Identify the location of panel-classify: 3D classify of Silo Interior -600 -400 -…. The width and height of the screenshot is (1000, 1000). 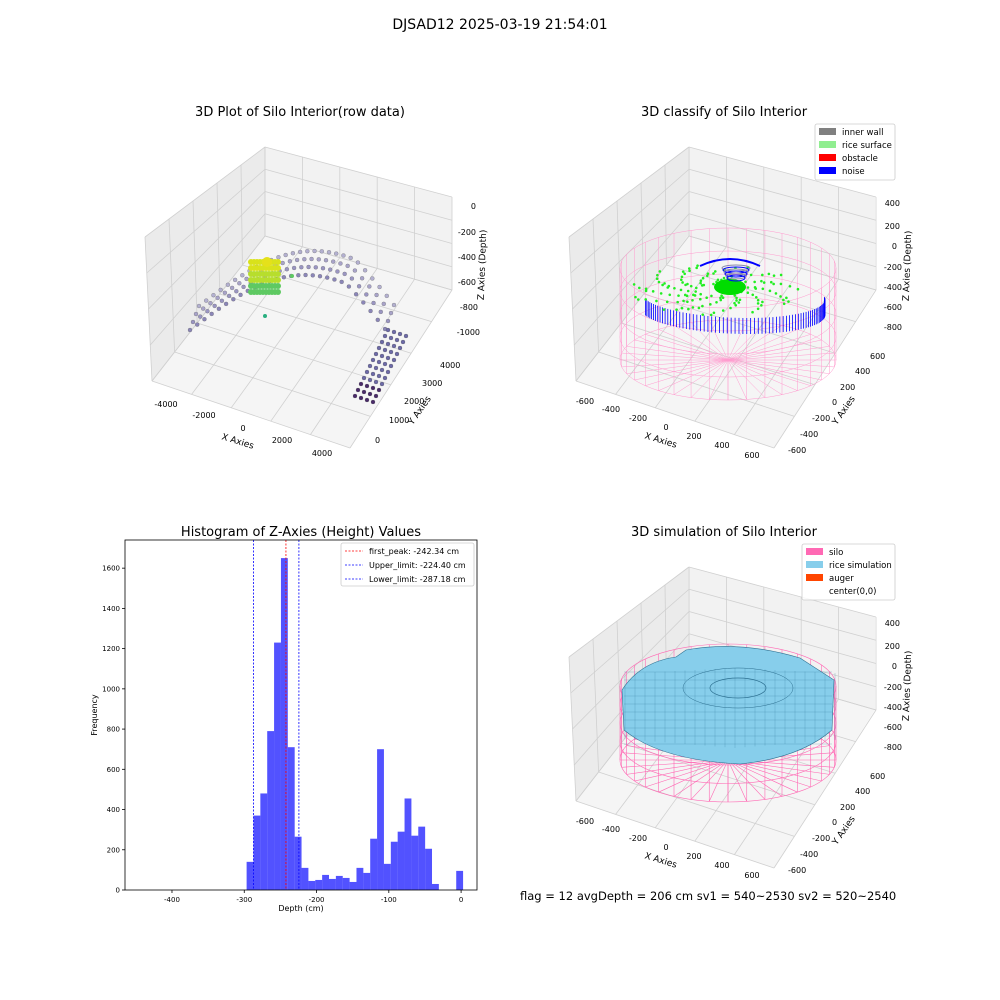
(741, 282).